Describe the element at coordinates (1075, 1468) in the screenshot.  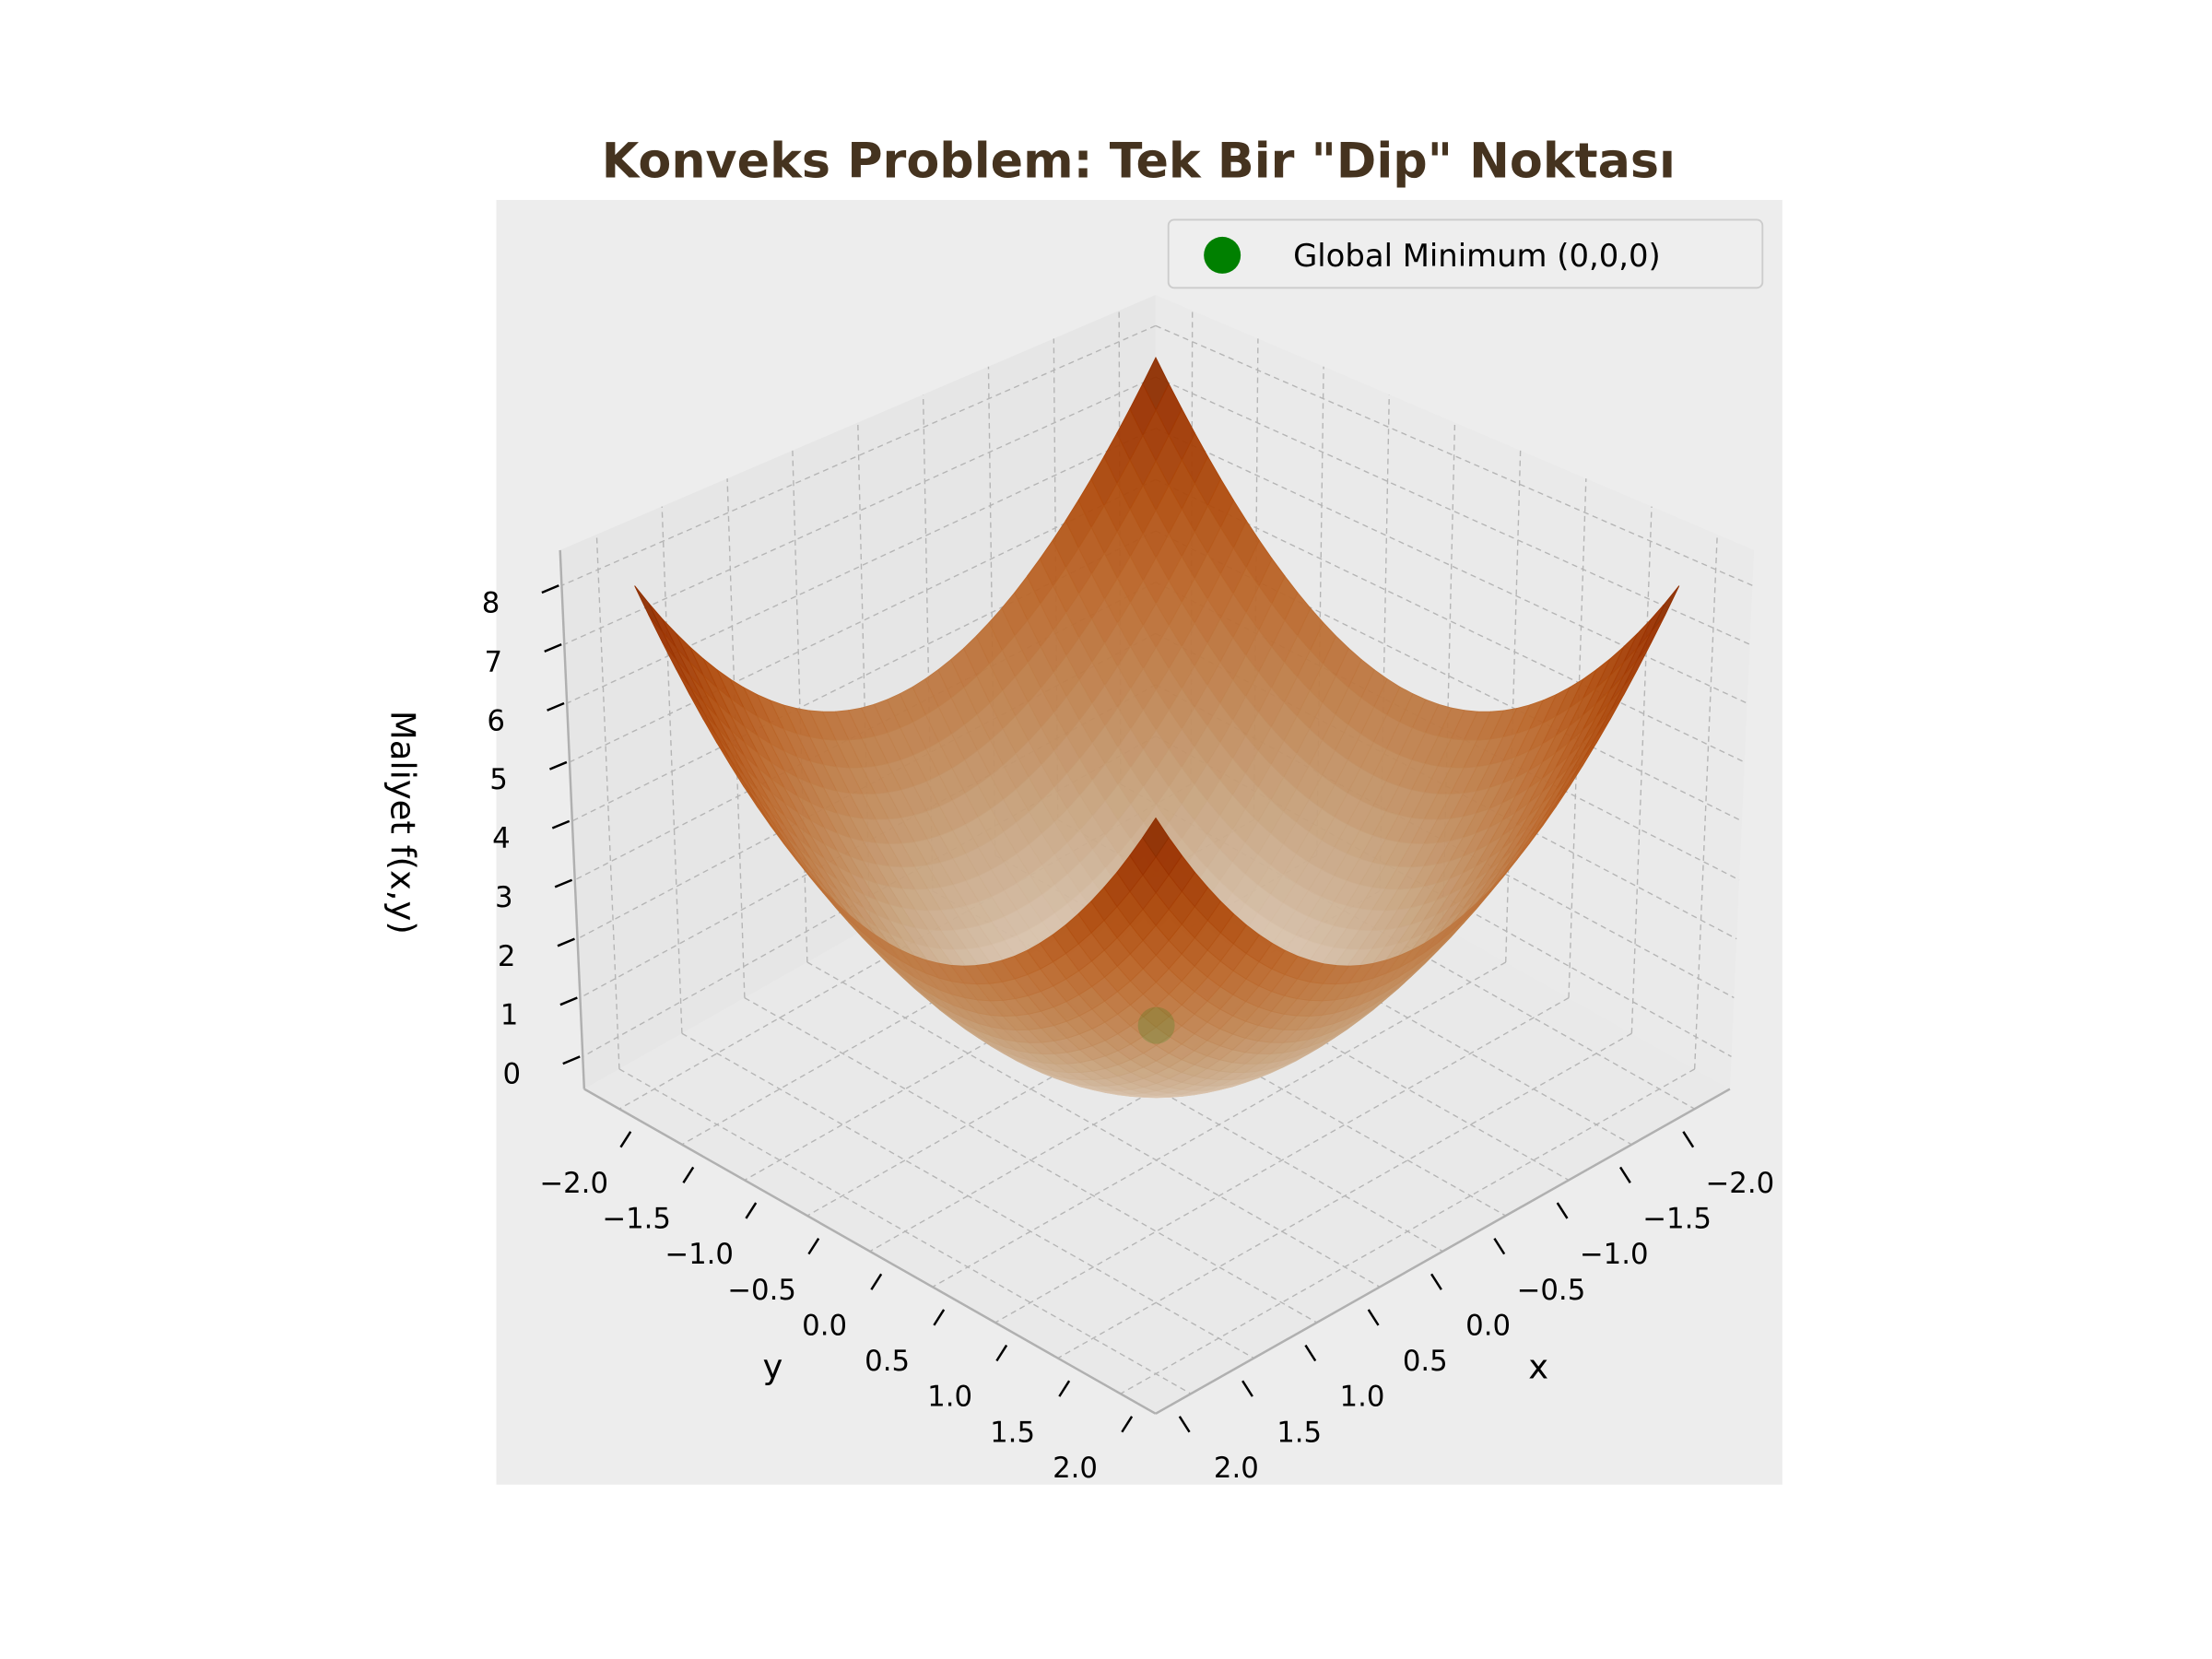
I see `y-tick-label: 2.0` at that location.